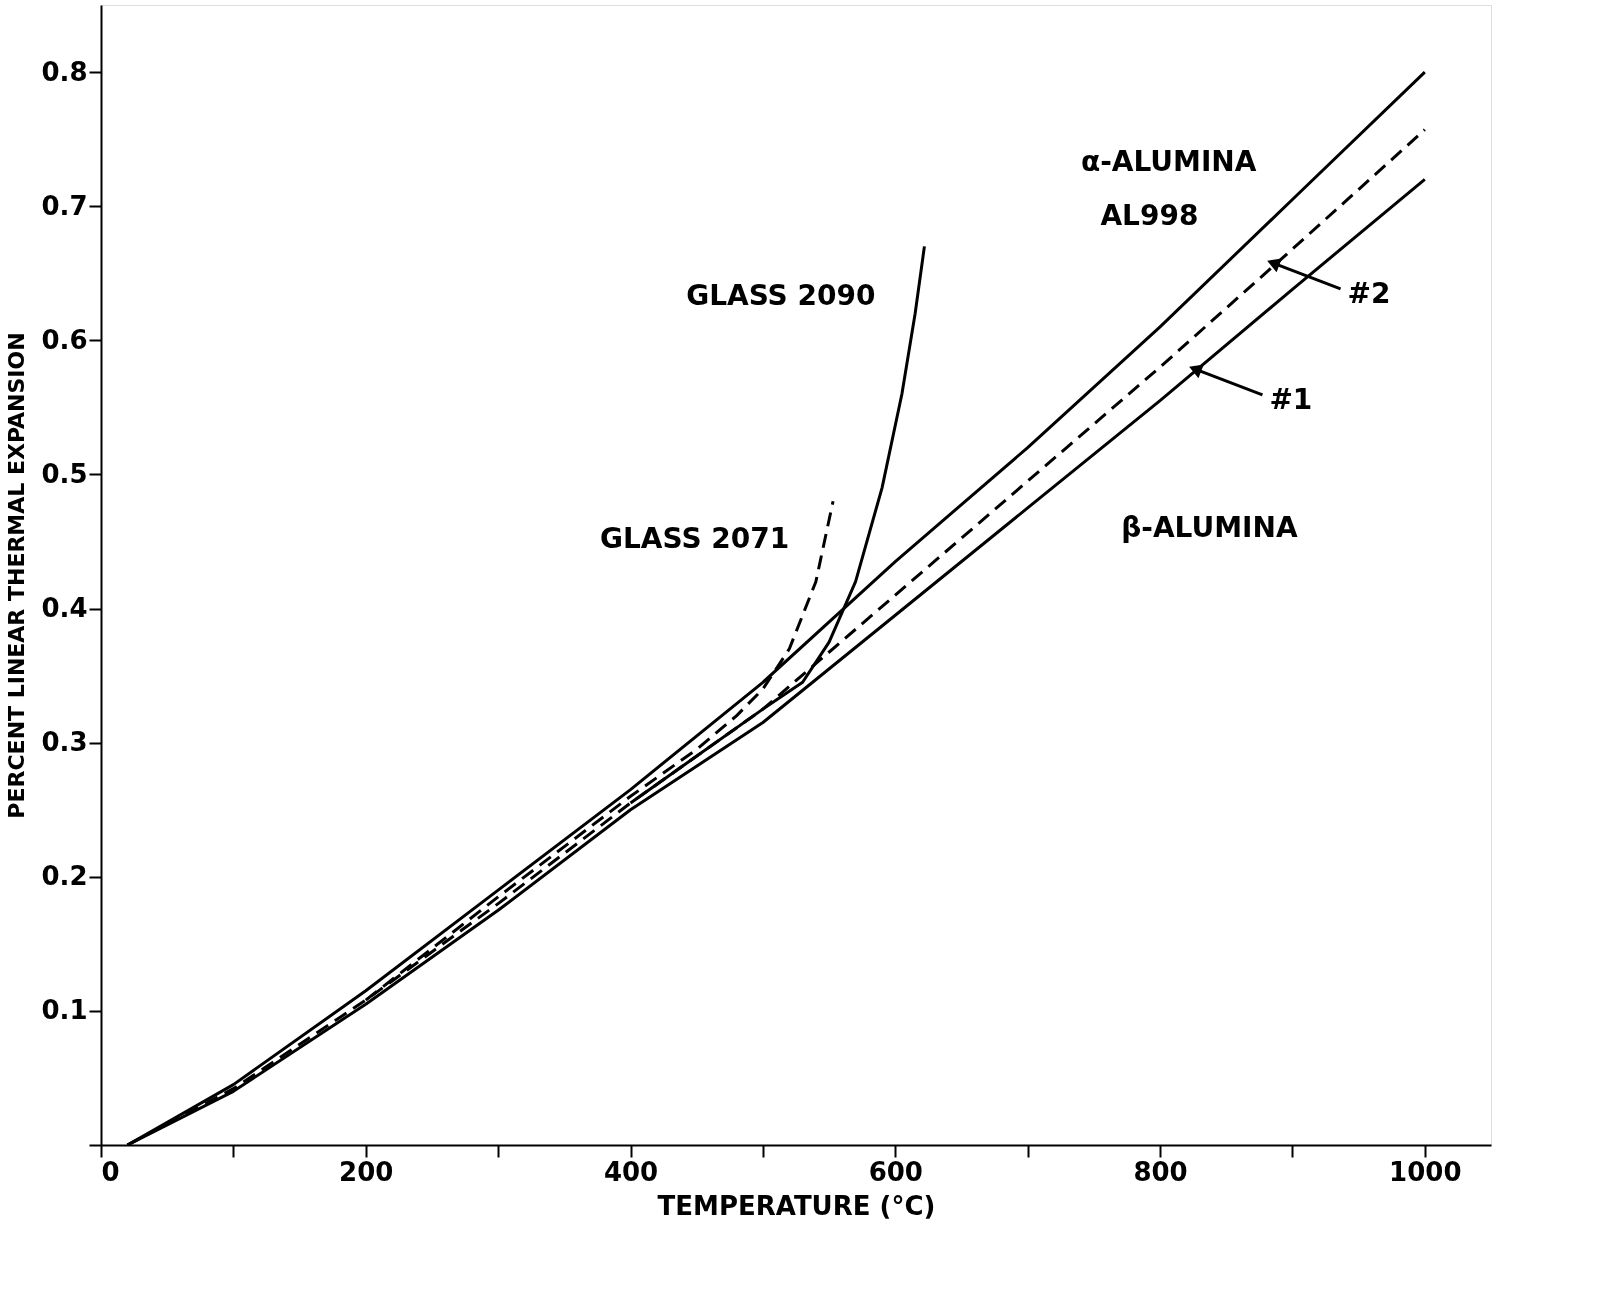 This screenshot has width=1604, height=1299. What do you see at coordinates (1168, 162) in the screenshot?
I see `annotation: α-ALUMINA` at bounding box center [1168, 162].